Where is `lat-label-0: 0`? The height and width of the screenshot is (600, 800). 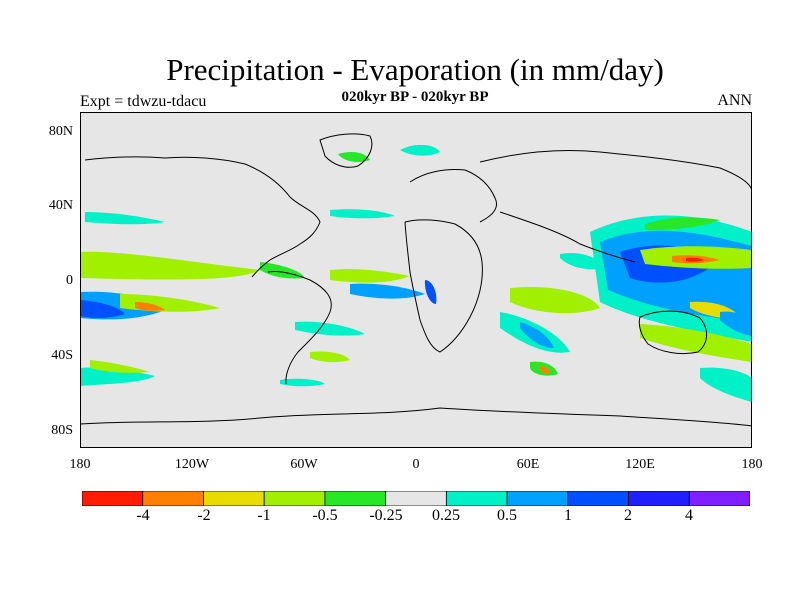 lat-label-0: 0 is located at coordinates (69, 280).